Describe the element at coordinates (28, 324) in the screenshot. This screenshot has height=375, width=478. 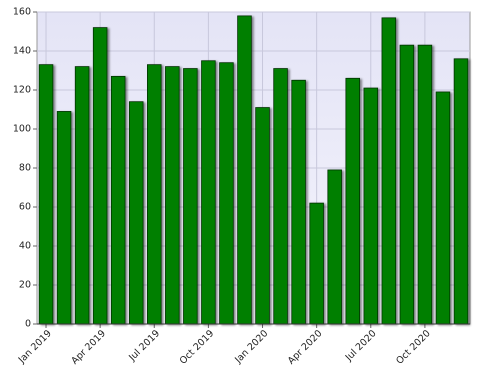
I see `y-tick-label: 0` at that location.